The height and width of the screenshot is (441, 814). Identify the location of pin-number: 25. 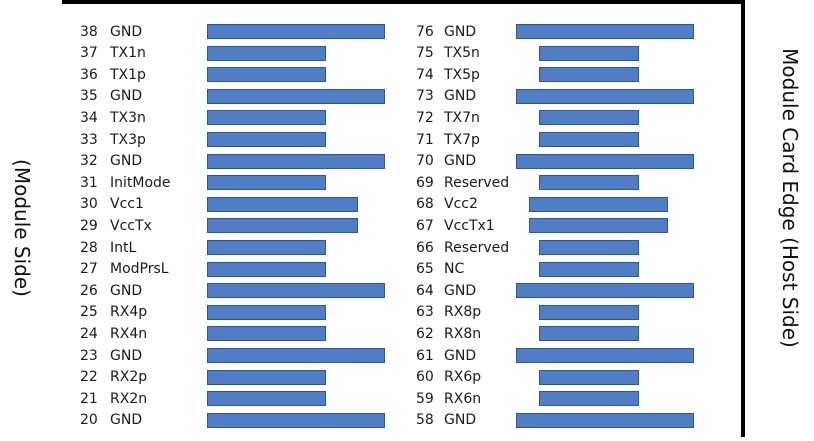
(89, 312).